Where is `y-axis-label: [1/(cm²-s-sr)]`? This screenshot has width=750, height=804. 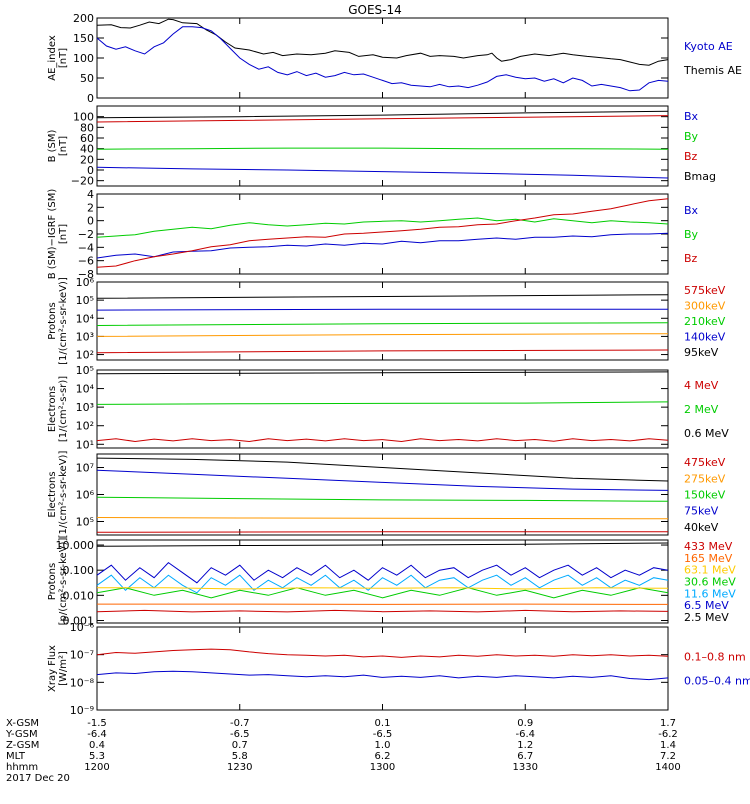 y-axis-label: [1/(cm²-s-sr)] is located at coordinates (63, 409).